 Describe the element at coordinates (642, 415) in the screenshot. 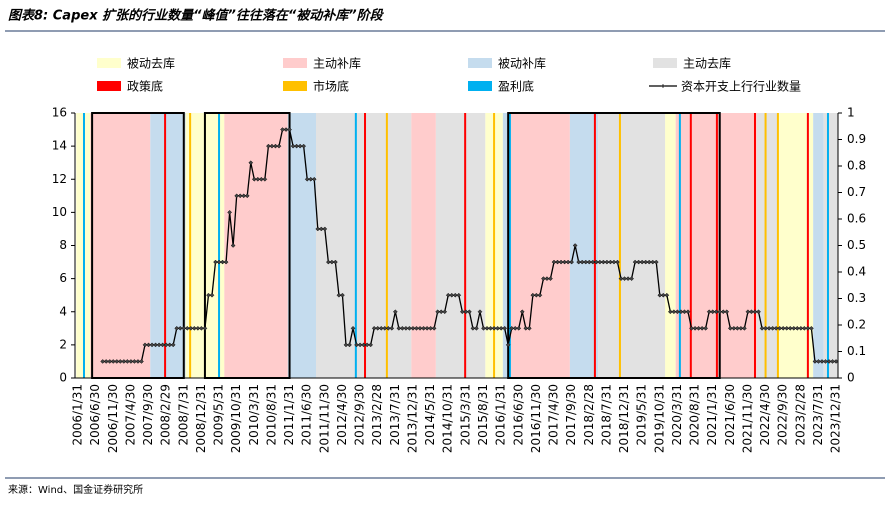

I see `x-tick-label: 2019/5/31` at that location.